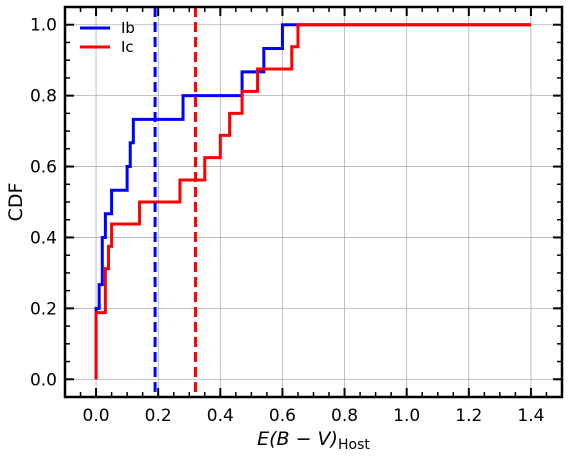 The image size is (571, 462). What do you see at coordinates (43, 380) in the screenshot?
I see `y-tick-label: 0.0` at bounding box center [43, 380].